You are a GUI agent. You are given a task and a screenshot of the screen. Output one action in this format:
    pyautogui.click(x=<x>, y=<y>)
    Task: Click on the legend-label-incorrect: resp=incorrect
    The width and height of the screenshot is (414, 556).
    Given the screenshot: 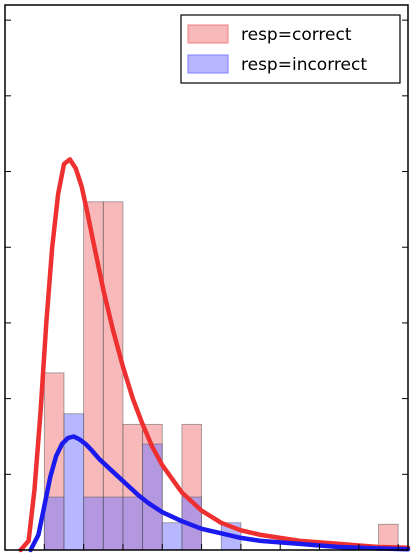 What is the action you would take?
    pyautogui.click(x=304, y=65)
    